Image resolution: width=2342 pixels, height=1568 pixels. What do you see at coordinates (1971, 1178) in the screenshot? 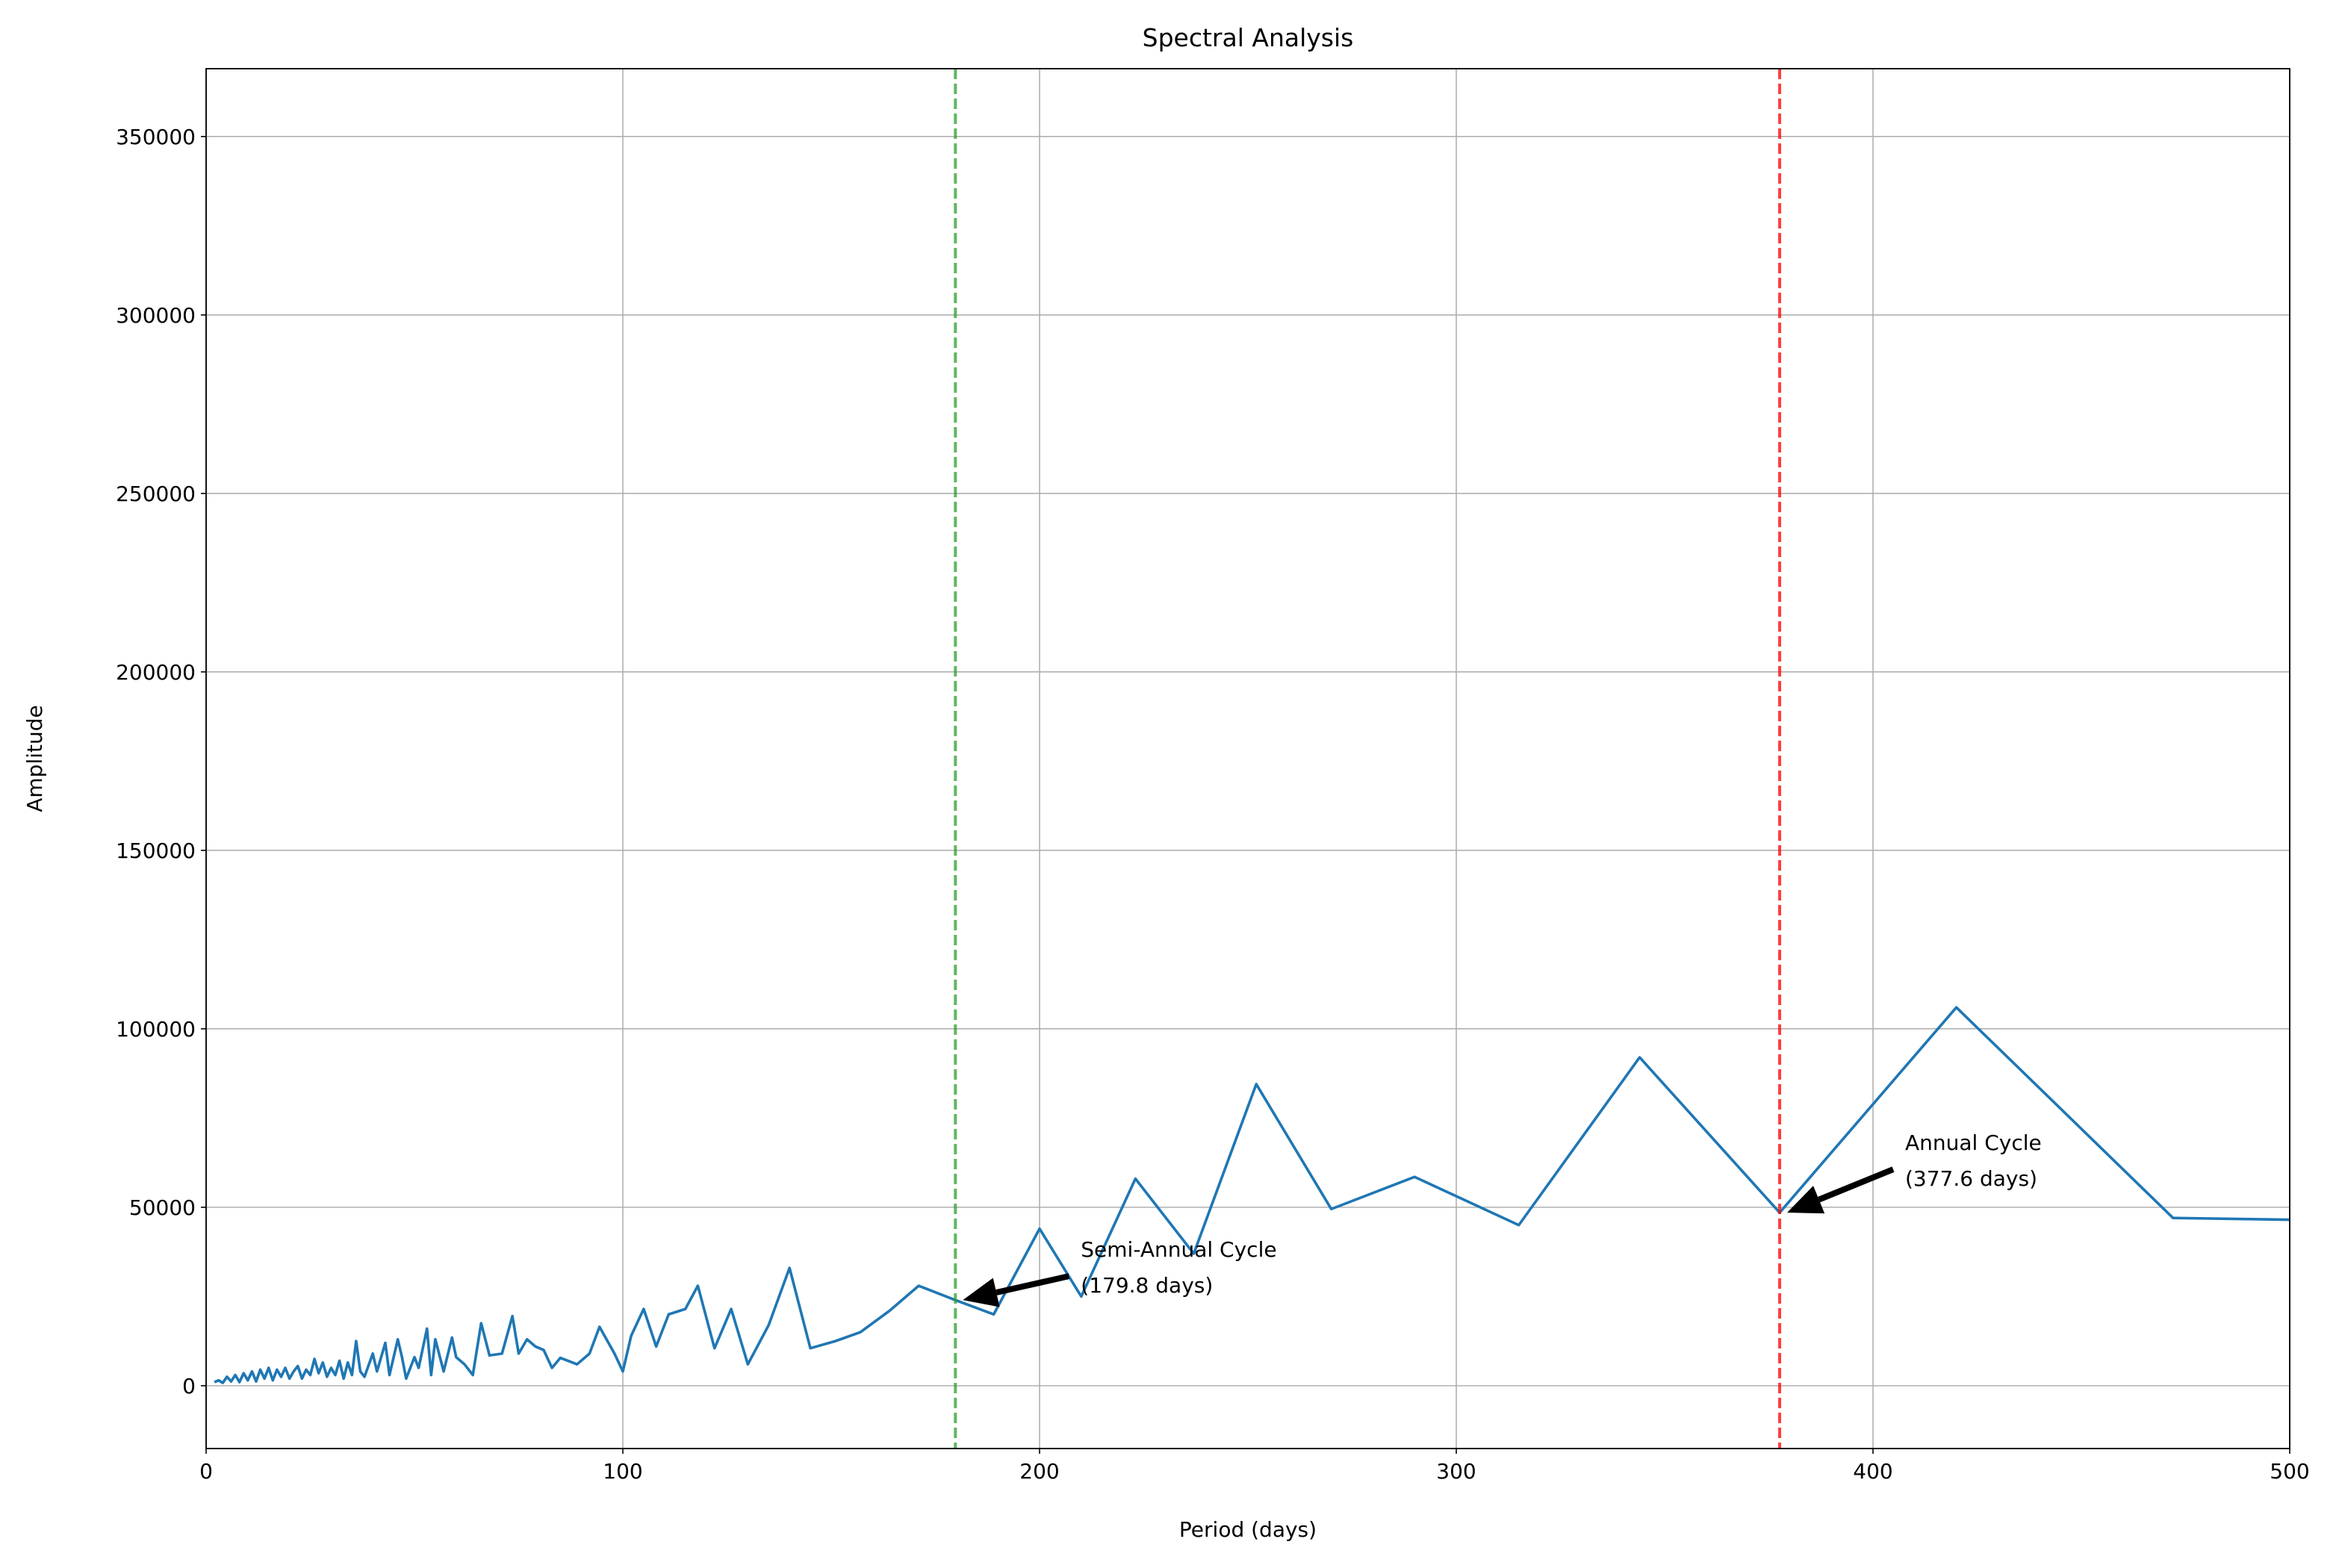
I see `annotation-text: (377.6 days)` at bounding box center [1971, 1178].